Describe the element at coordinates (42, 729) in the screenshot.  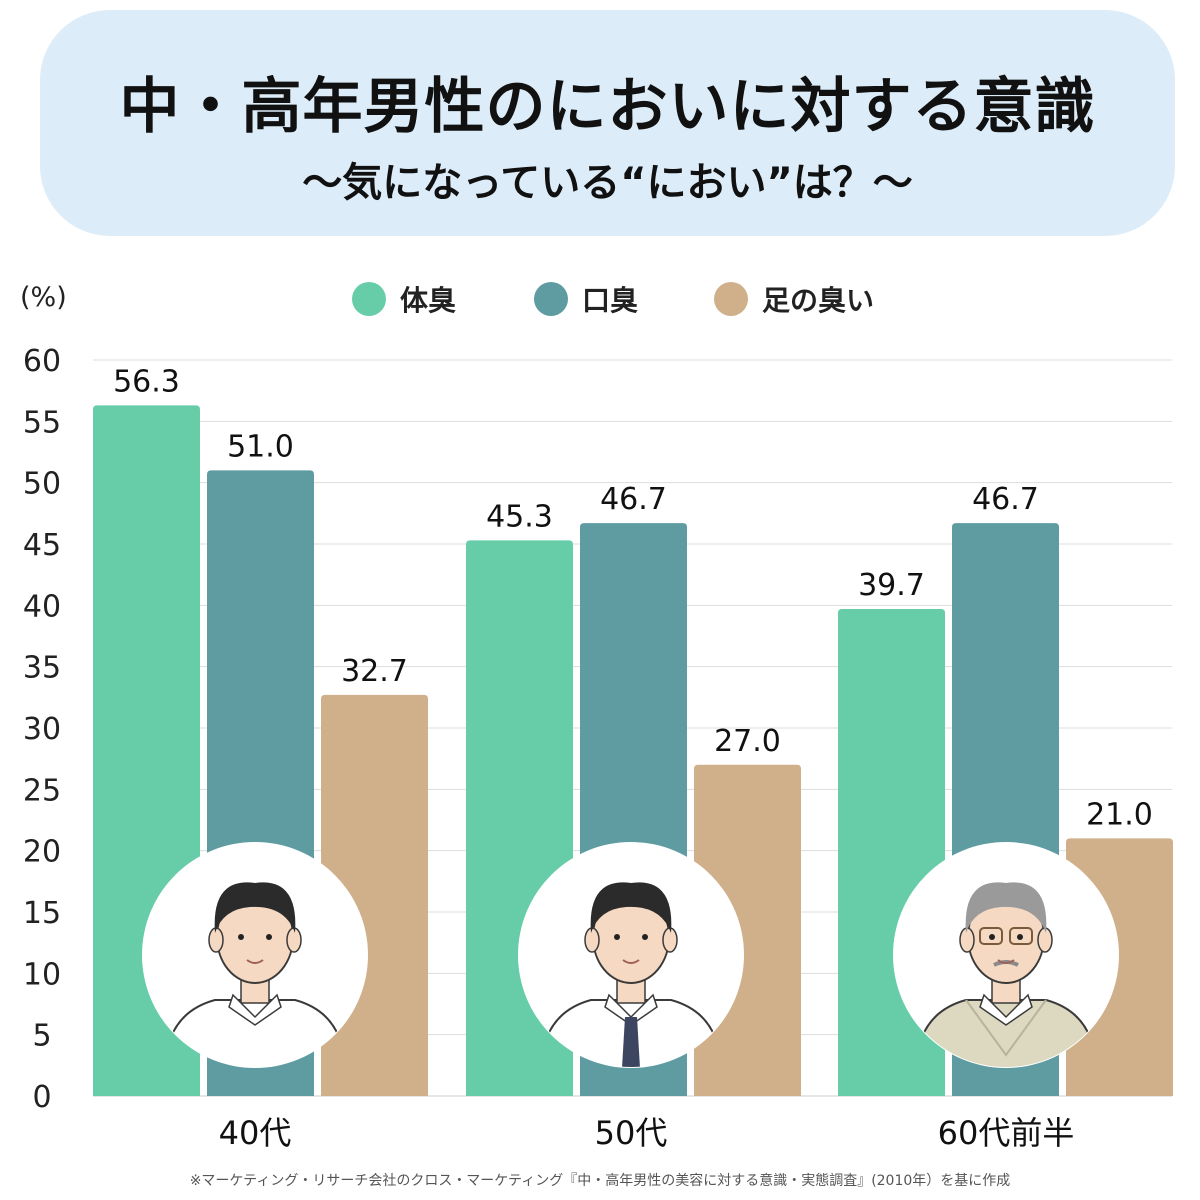
I see `y-tick-label: 30` at that location.